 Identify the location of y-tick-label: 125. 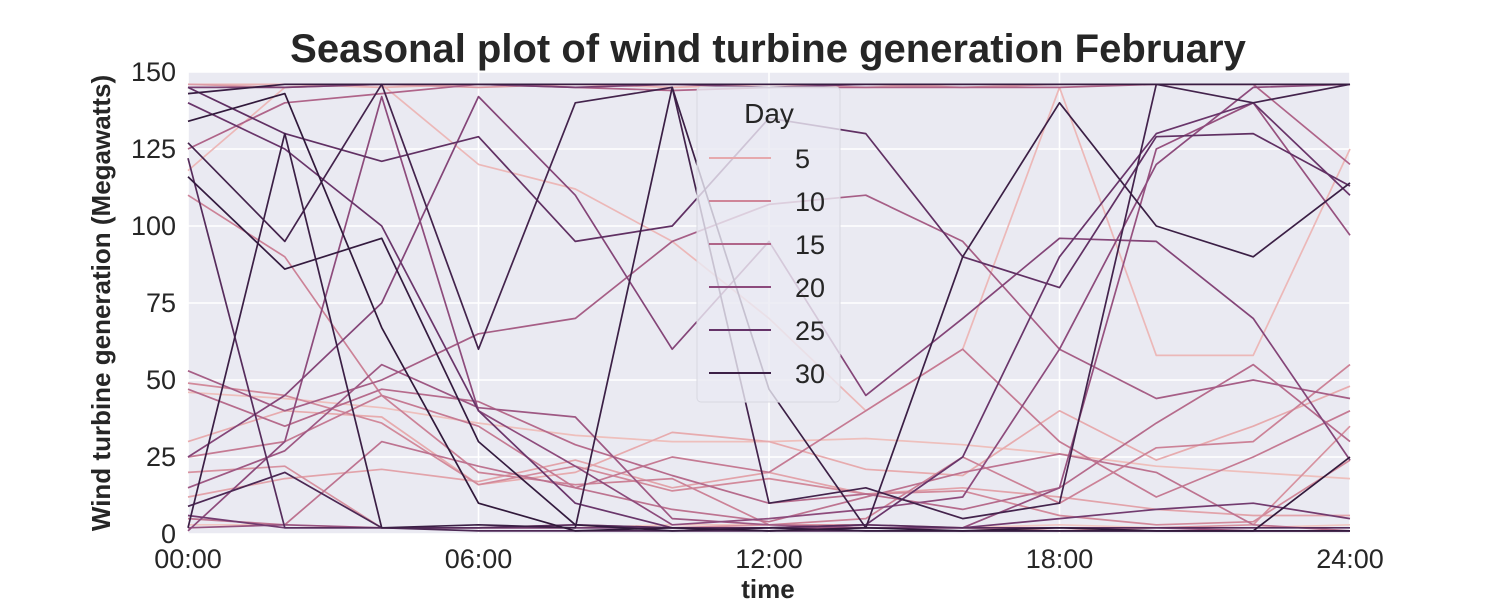
(153, 149).